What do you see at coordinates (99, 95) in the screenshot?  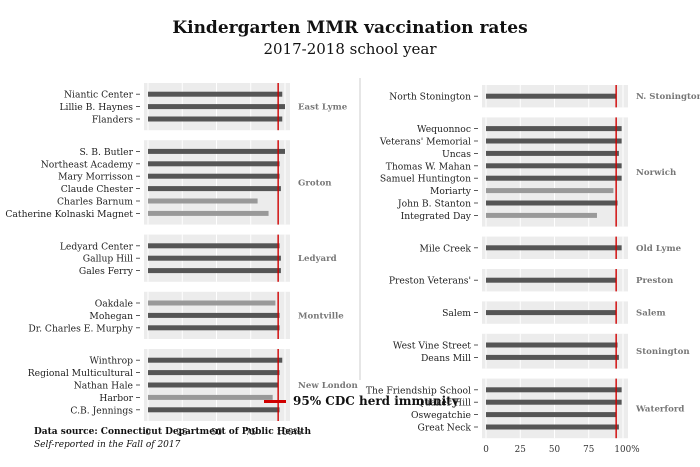 I see `school-label: Niantic Center` at bounding box center [99, 95].